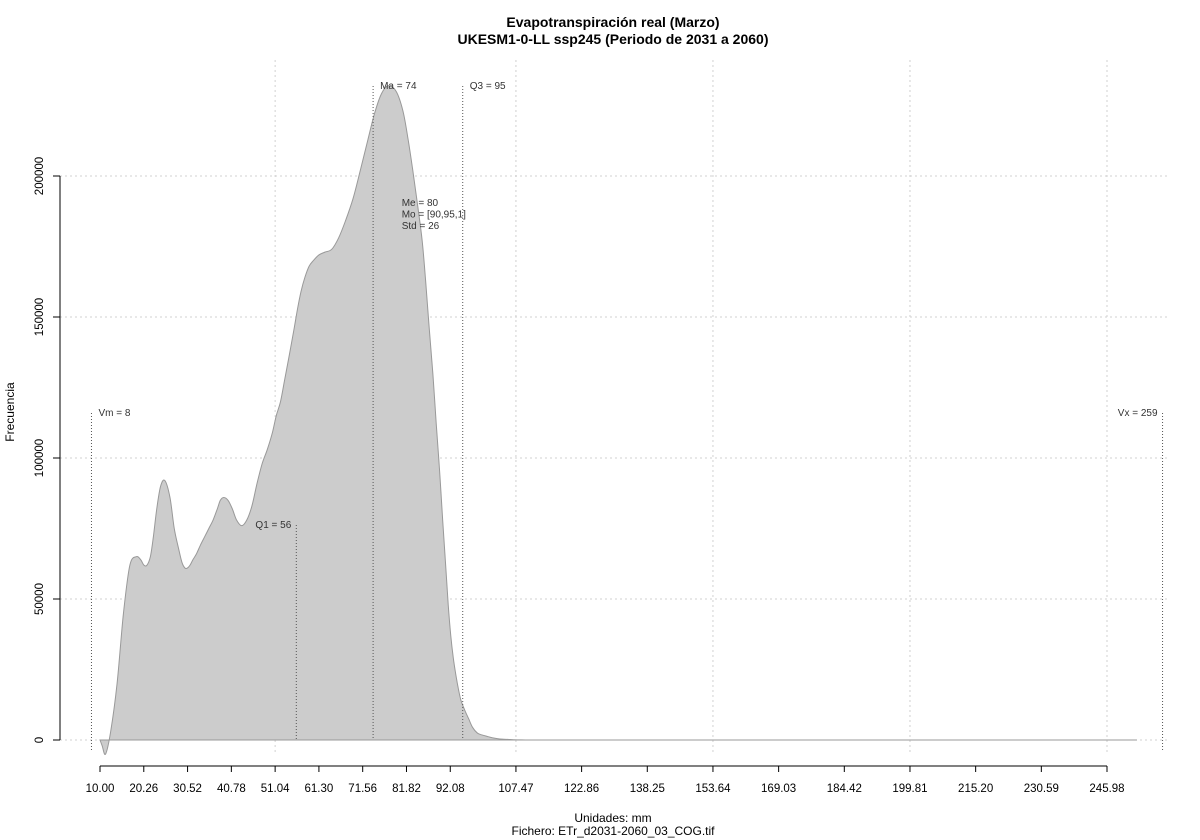 Image resolution: width=1200 pixels, height=840 pixels. I want to click on x-tick-label: 40.78, so click(231, 789).